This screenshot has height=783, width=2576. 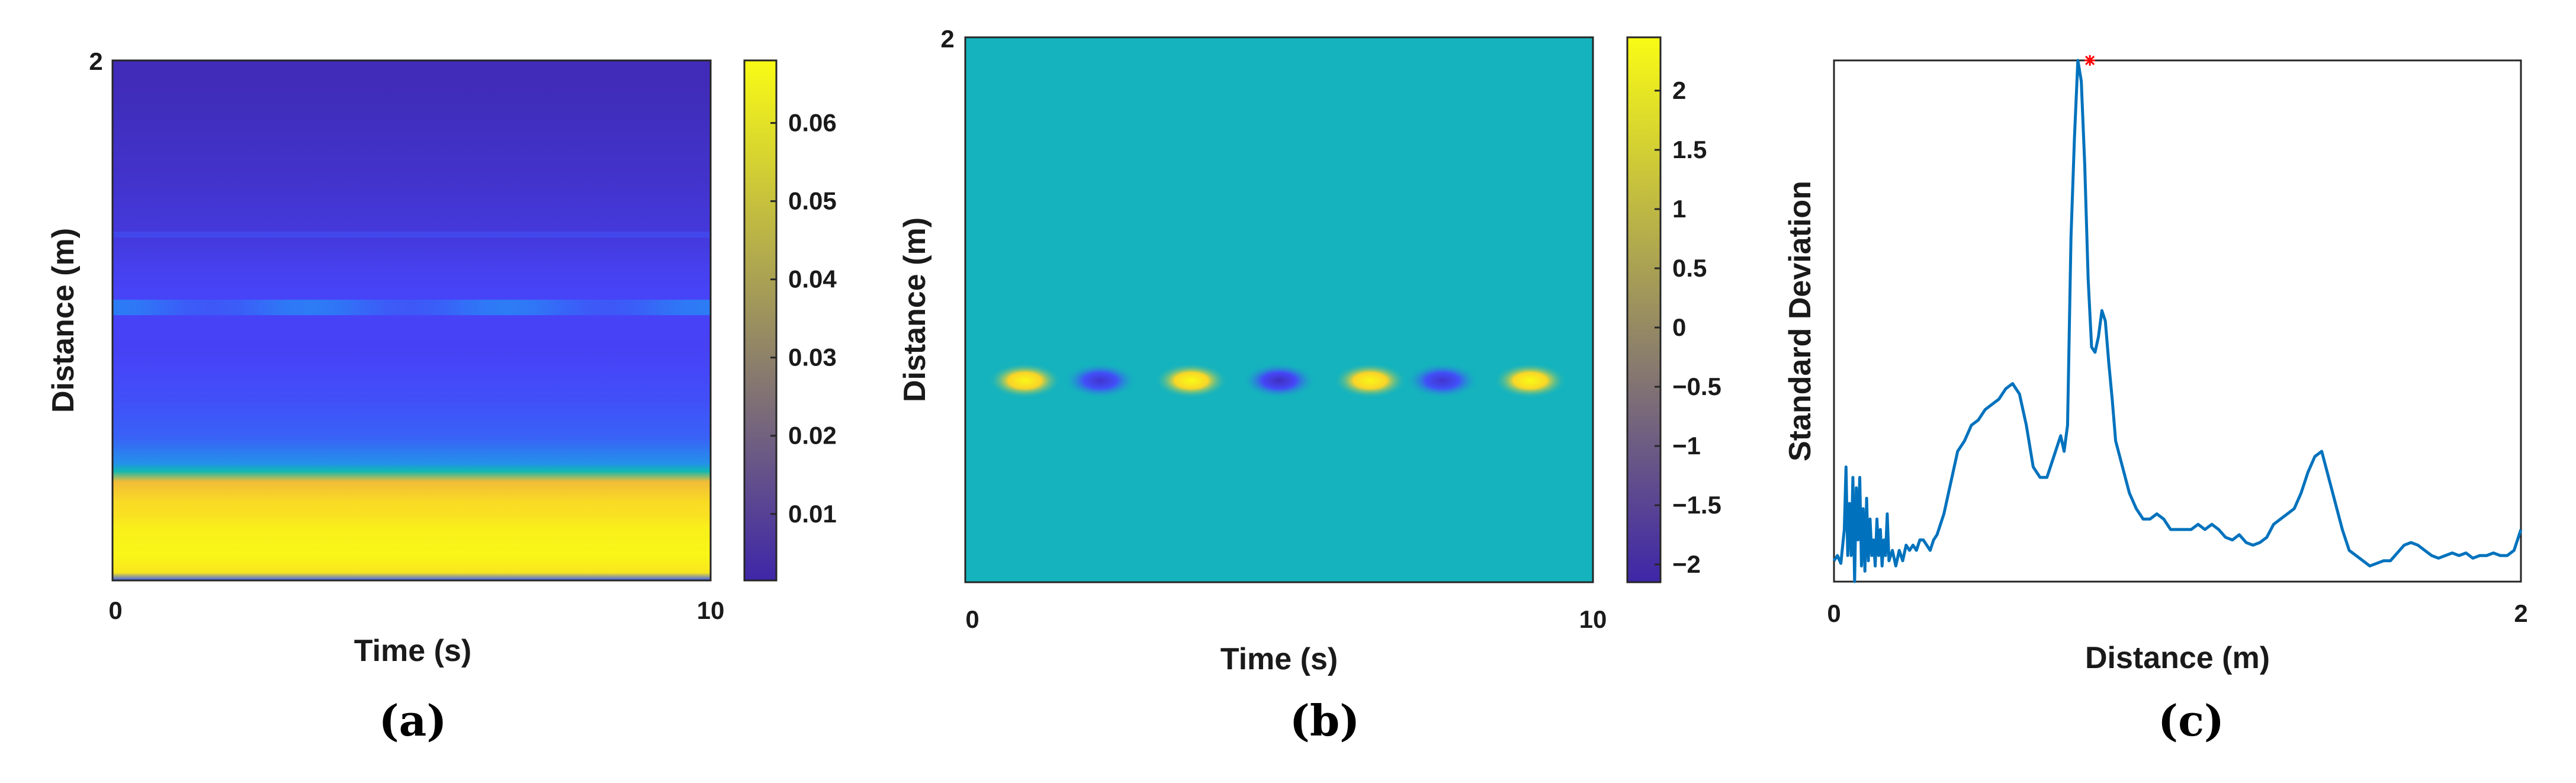 I want to click on heatmap-b-x-tick-10: 10, so click(x=1593, y=619).